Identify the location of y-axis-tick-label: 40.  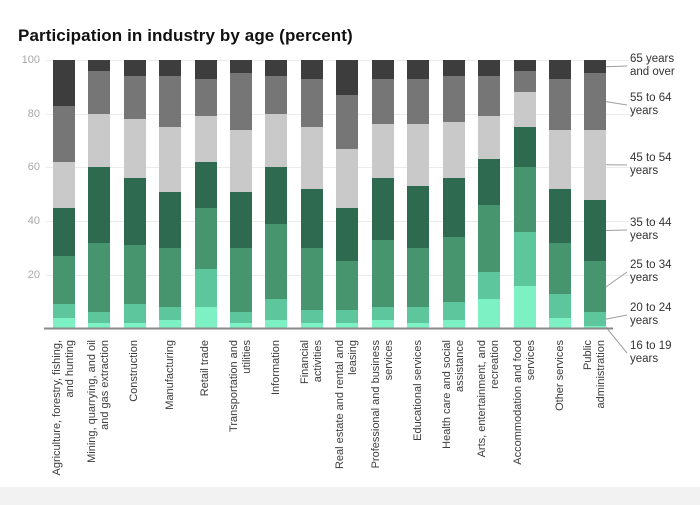
(33, 221).